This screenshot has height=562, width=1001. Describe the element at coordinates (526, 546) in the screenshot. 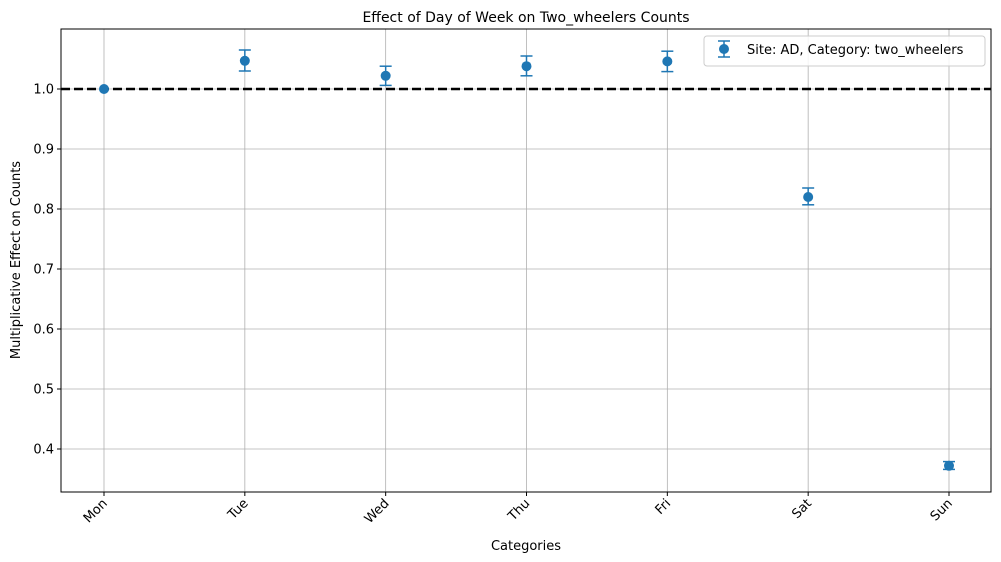

I see `x-axis-label: Categories` at that location.